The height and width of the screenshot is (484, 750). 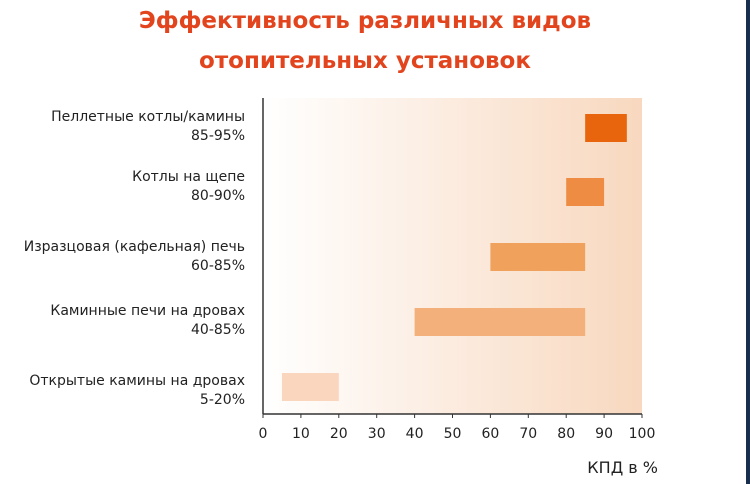 I want to click on window-edge, so click(x=748, y=242).